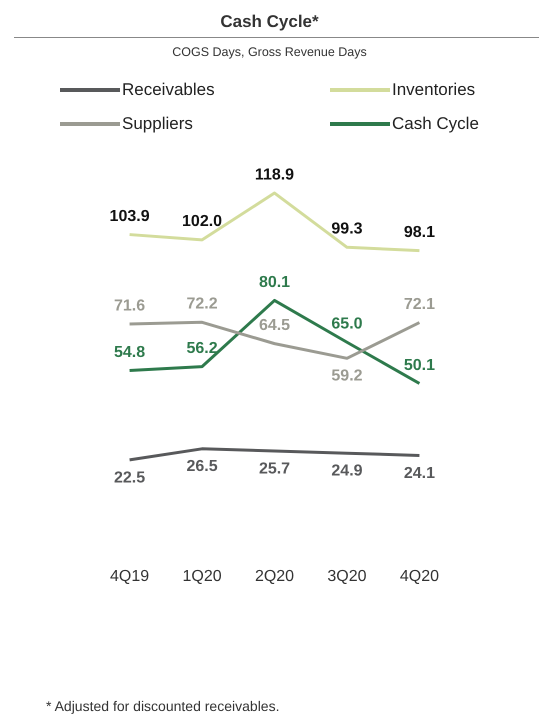  I want to click on data-label: 24.9, so click(347, 471).